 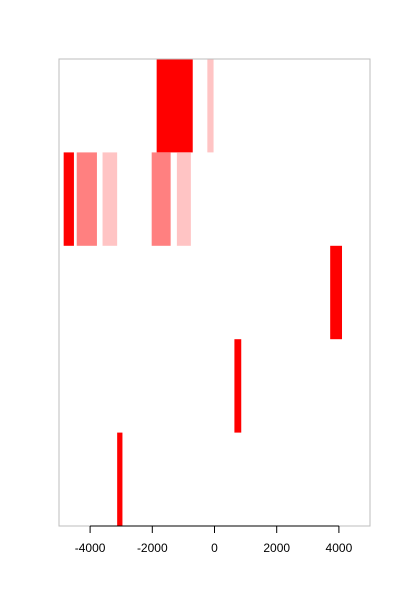 What do you see at coordinates (339, 548) in the screenshot?
I see `x-tick-label: 4000` at bounding box center [339, 548].